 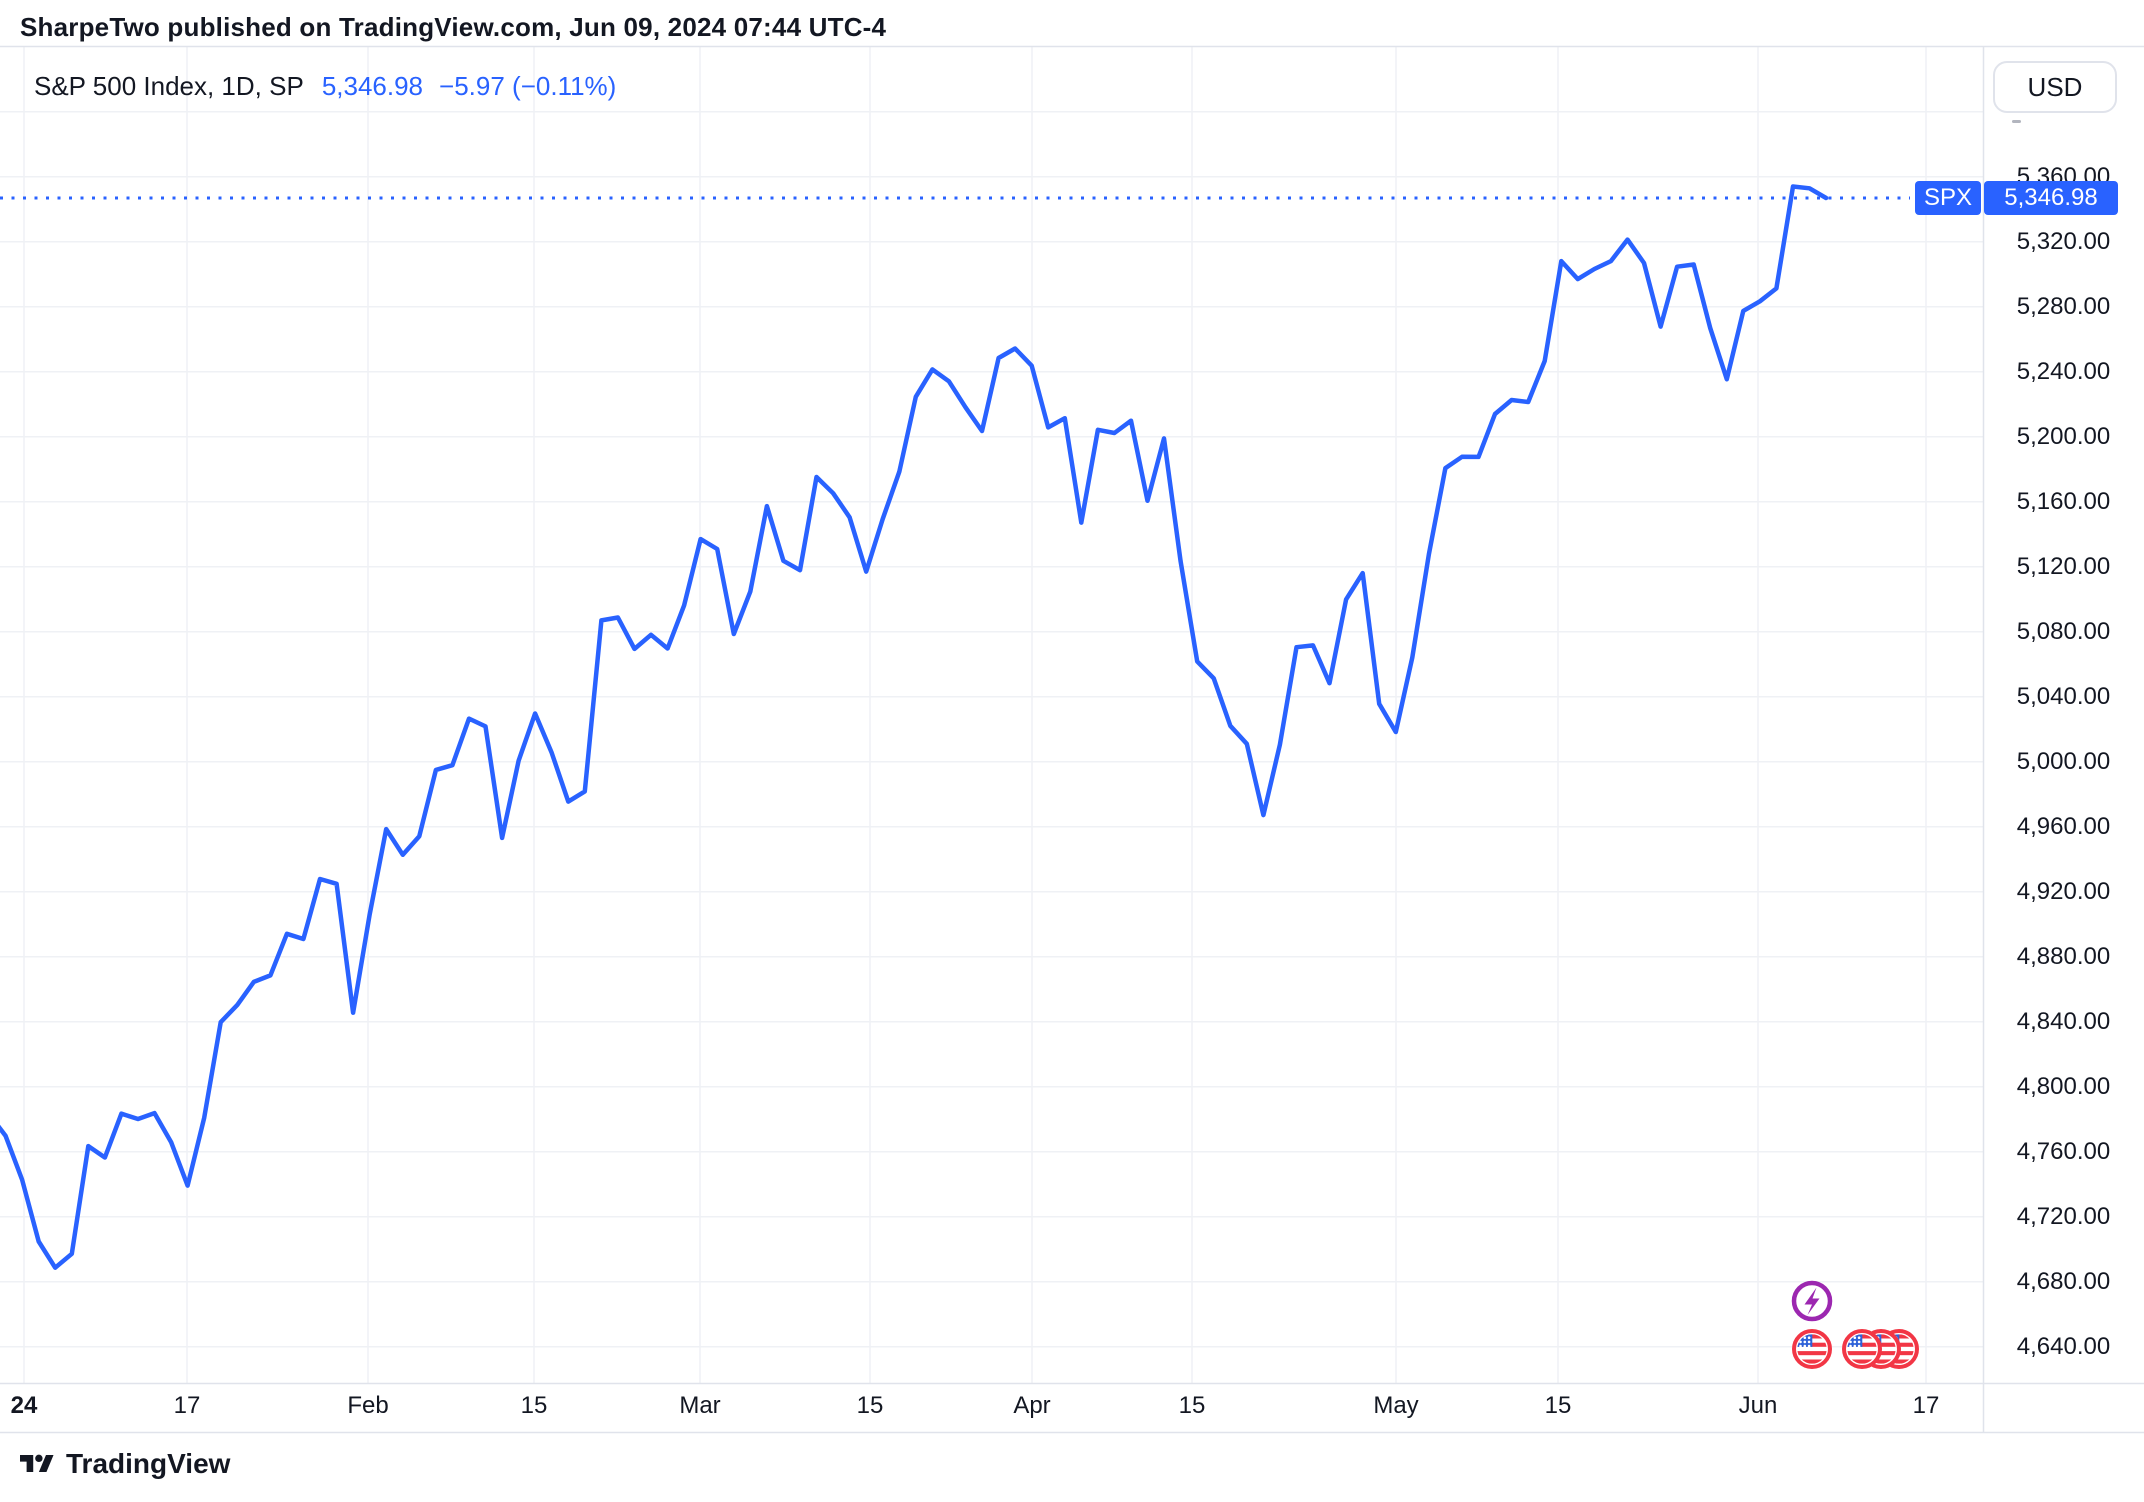 I want to click on time-axis-label: Feb, so click(x=368, y=1405).